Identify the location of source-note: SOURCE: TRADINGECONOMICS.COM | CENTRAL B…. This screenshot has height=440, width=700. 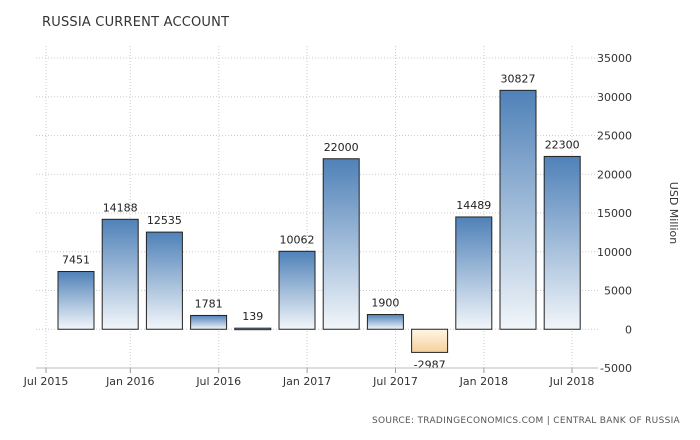
(526, 421).